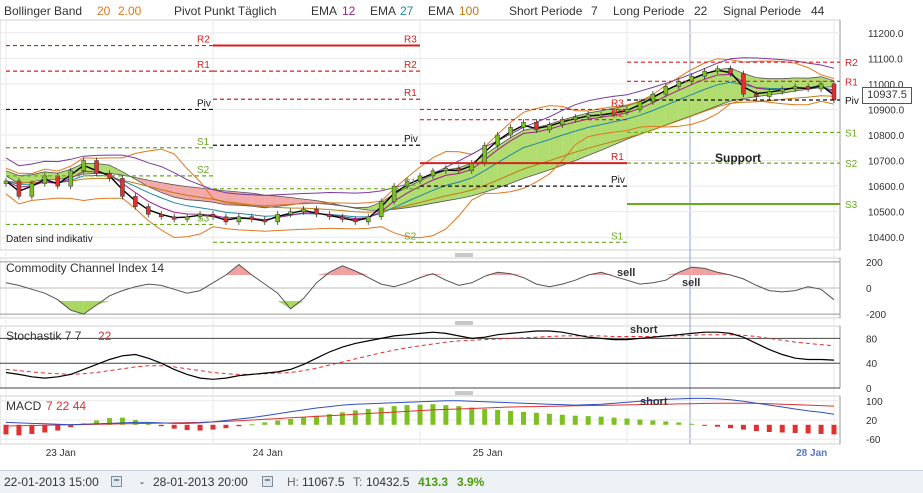 Image resolution: width=923 pixels, height=493 pixels. I want to click on macd-short-annotation: short, so click(654, 402).